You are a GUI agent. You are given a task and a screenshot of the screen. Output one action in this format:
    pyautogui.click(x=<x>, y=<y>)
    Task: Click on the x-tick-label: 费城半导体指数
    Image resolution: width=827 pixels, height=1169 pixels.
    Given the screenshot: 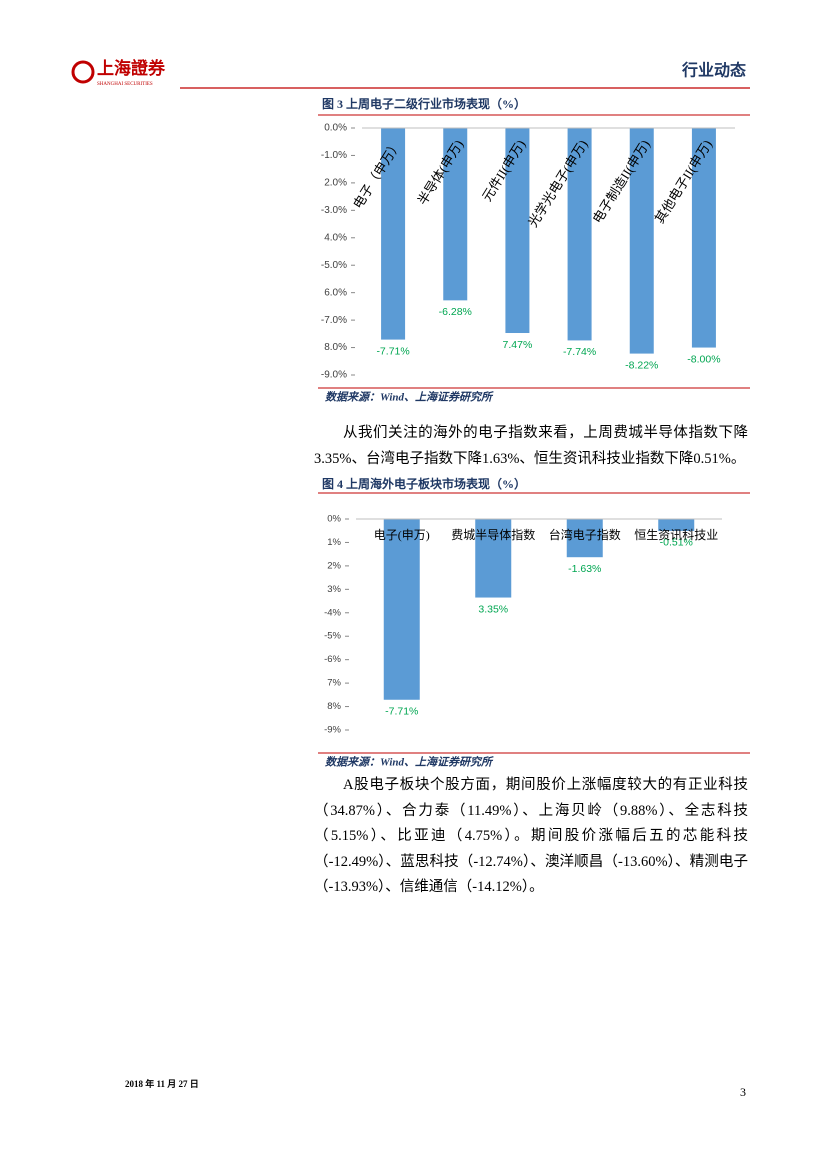 What is the action you would take?
    pyautogui.click(x=493, y=534)
    